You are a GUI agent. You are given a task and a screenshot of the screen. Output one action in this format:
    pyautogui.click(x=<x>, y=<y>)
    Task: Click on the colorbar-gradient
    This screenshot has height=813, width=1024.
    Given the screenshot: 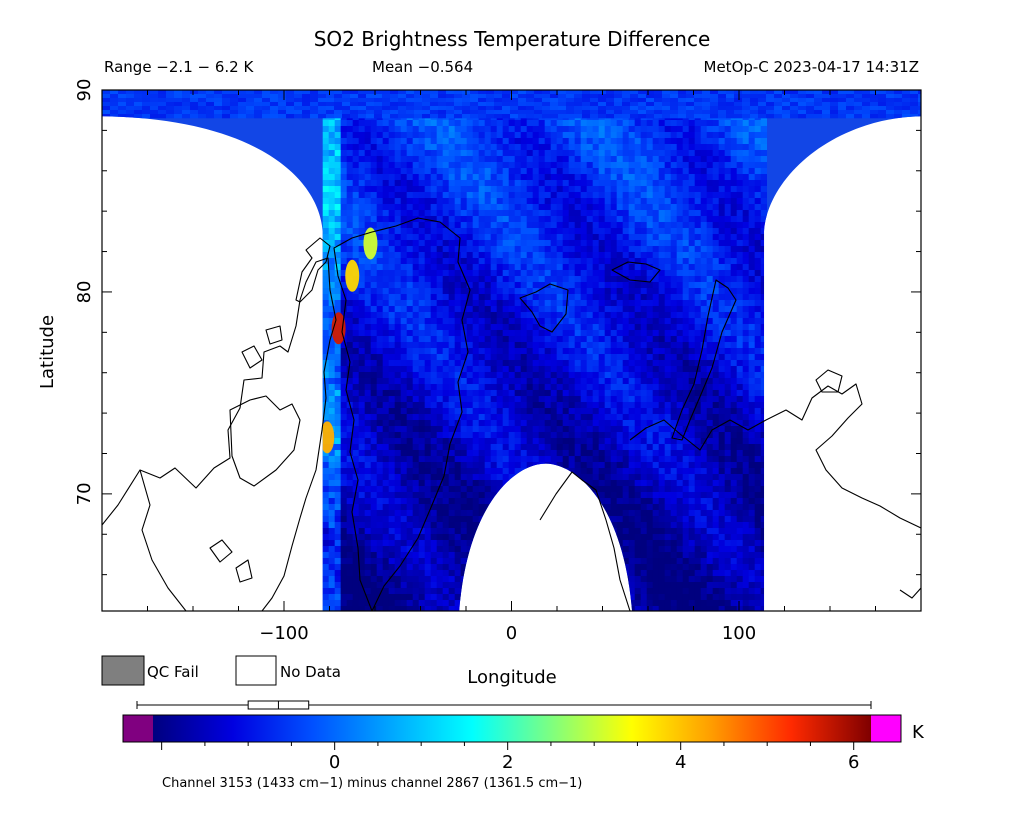 What is the action you would take?
    pyautogui.click(x=512, y=728)
    